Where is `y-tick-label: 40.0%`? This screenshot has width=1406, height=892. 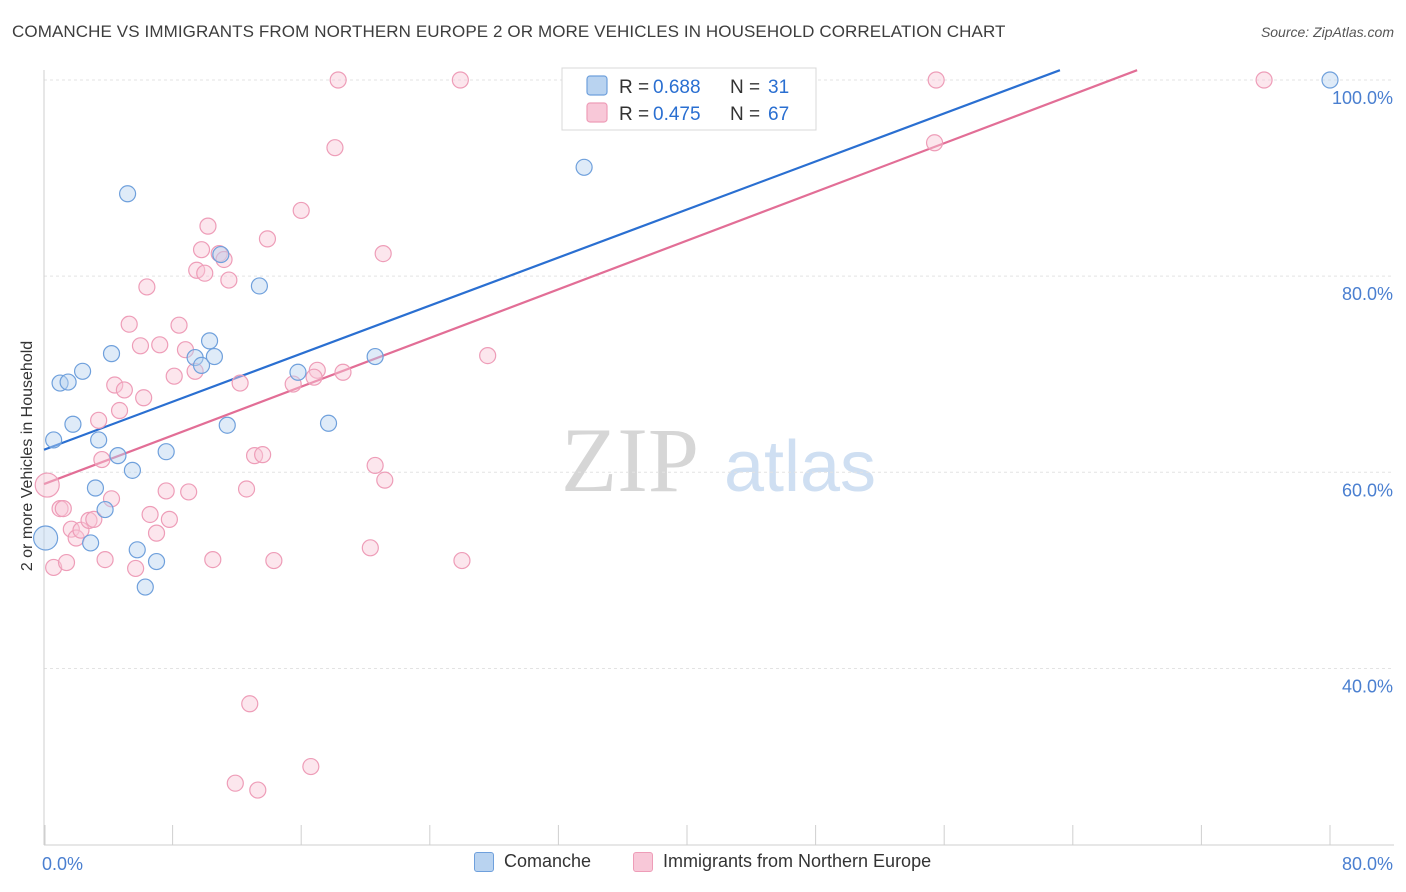 y-tick-label: 40.0% is located at coordinates (1367, 686).